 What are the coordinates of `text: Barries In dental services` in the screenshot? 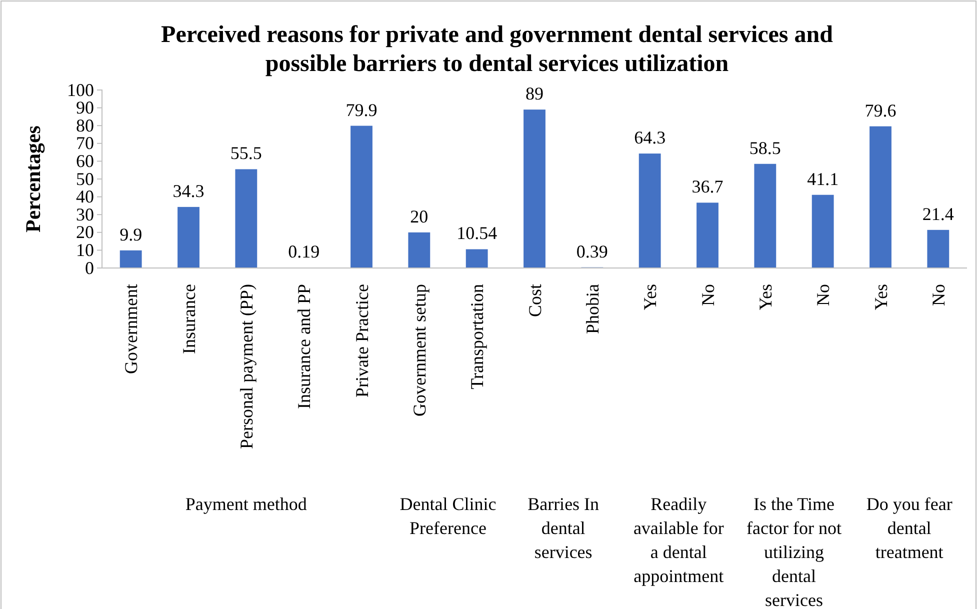 It's located at (564, 528).